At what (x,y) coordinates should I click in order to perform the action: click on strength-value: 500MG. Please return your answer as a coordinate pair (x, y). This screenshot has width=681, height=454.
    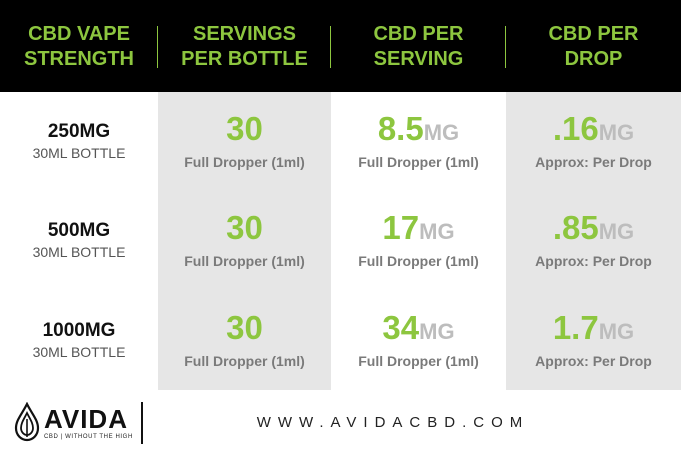
    Looking at the image, I should click on (79, 230).